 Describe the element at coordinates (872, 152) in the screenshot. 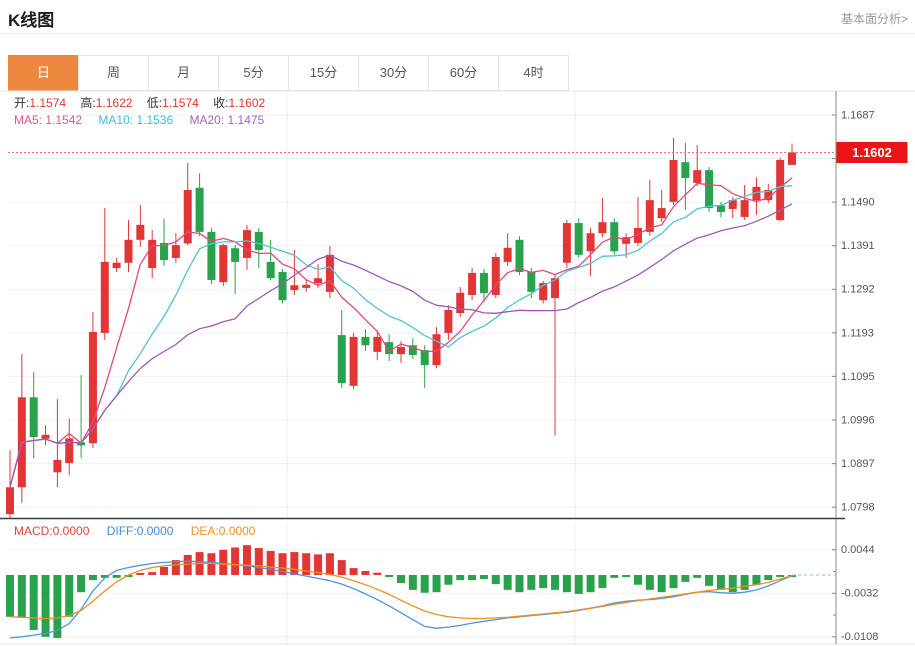

I see `current-price-badge-text: 1.1602` at that location.